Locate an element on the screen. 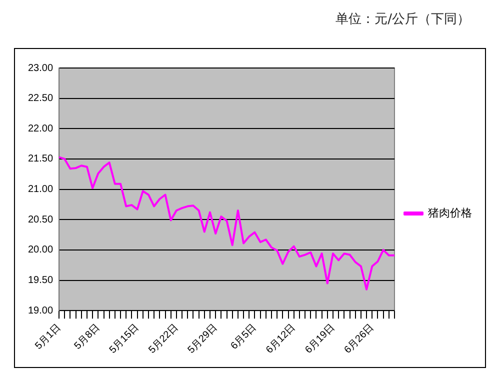 The image size is (500, 373). legend-label: 猪肉价格 is located at coordinates (450, 213).